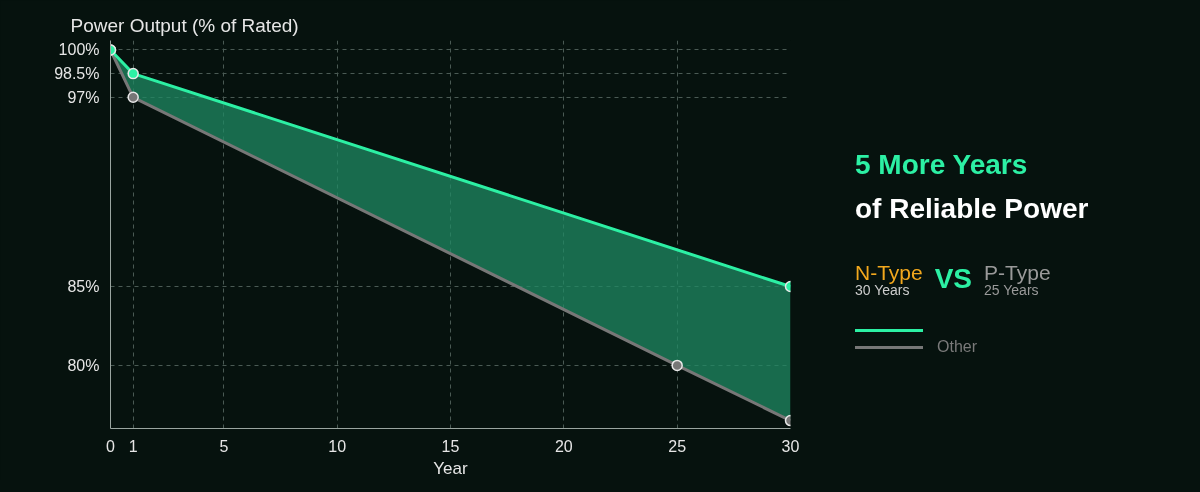  What do you see at coordinates (111, 446) in the screenshot?
I see `x-tick-label: 0` at bounding box center [111, 446].